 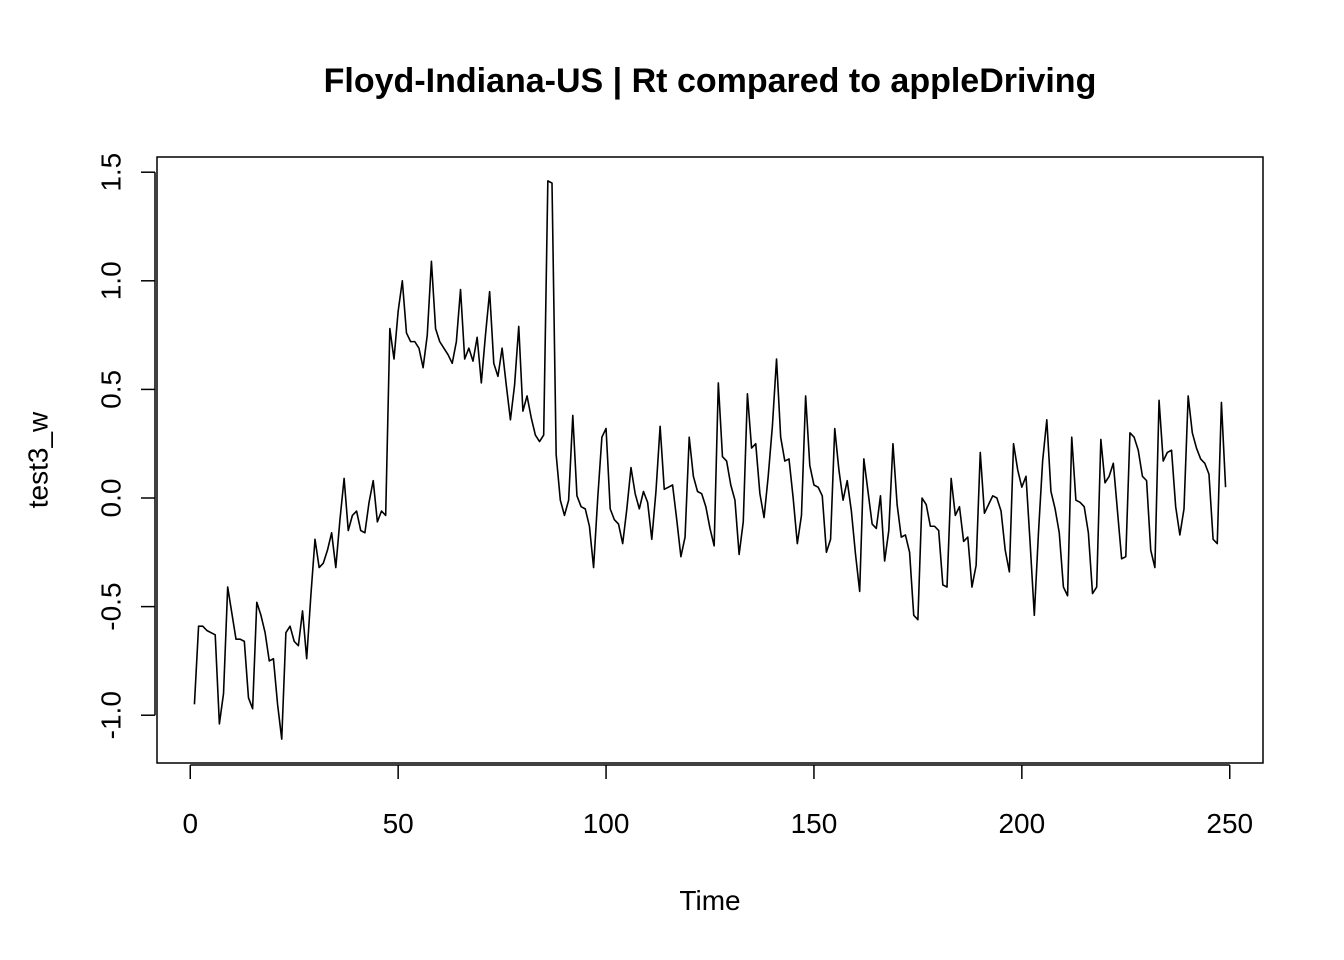 I want to click on y-tick-label: 0.5, so click(x=111, y=389).